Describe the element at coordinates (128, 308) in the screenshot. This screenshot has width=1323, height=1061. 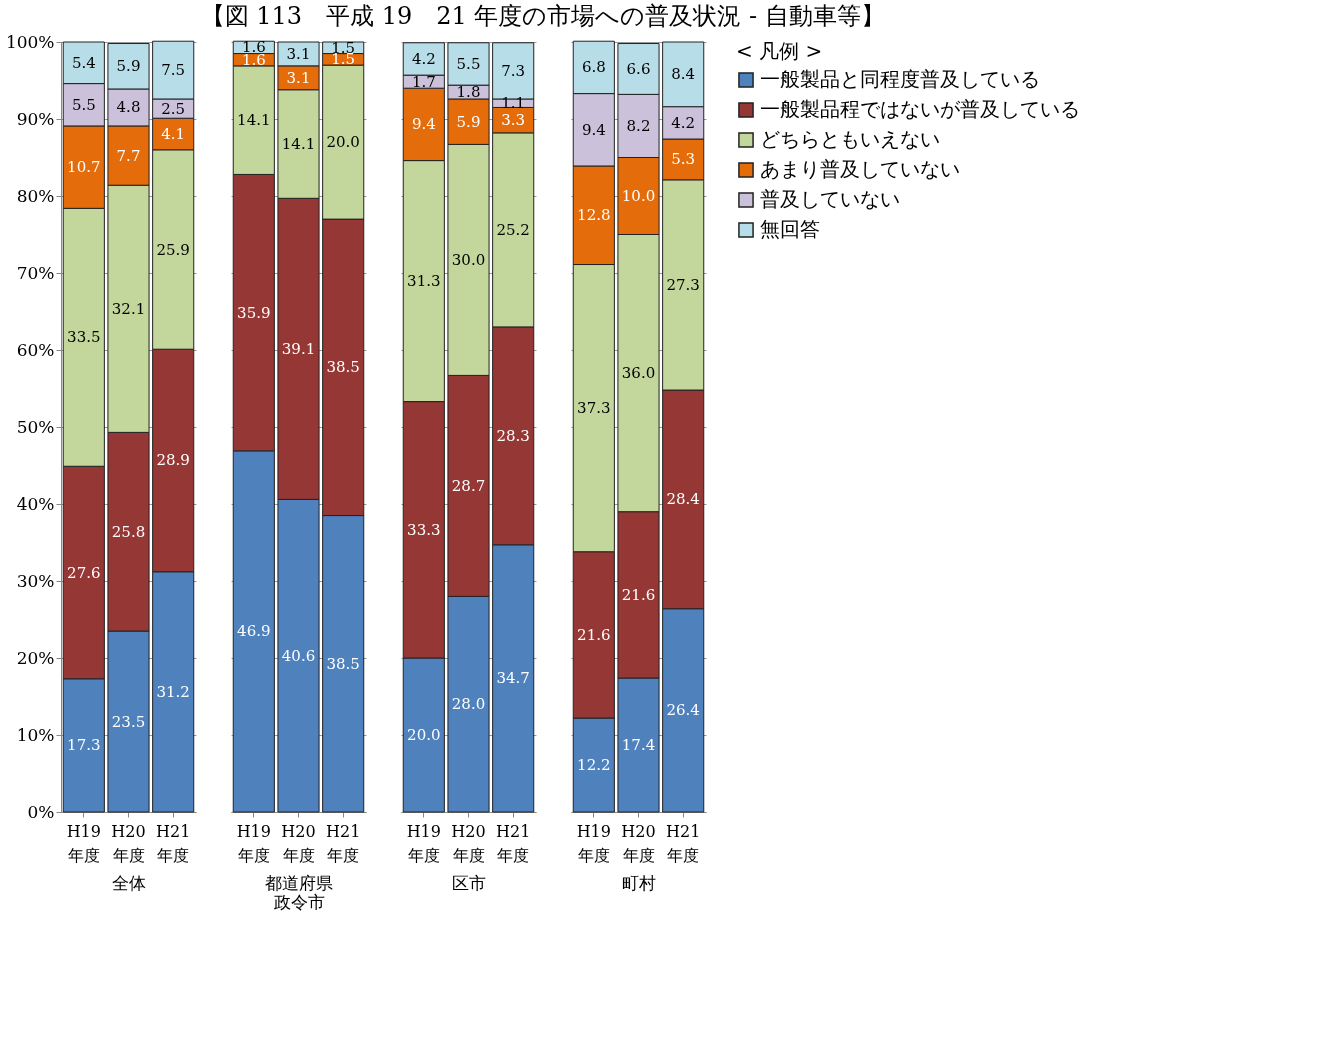
I see `data-label: 32.1` at that location.